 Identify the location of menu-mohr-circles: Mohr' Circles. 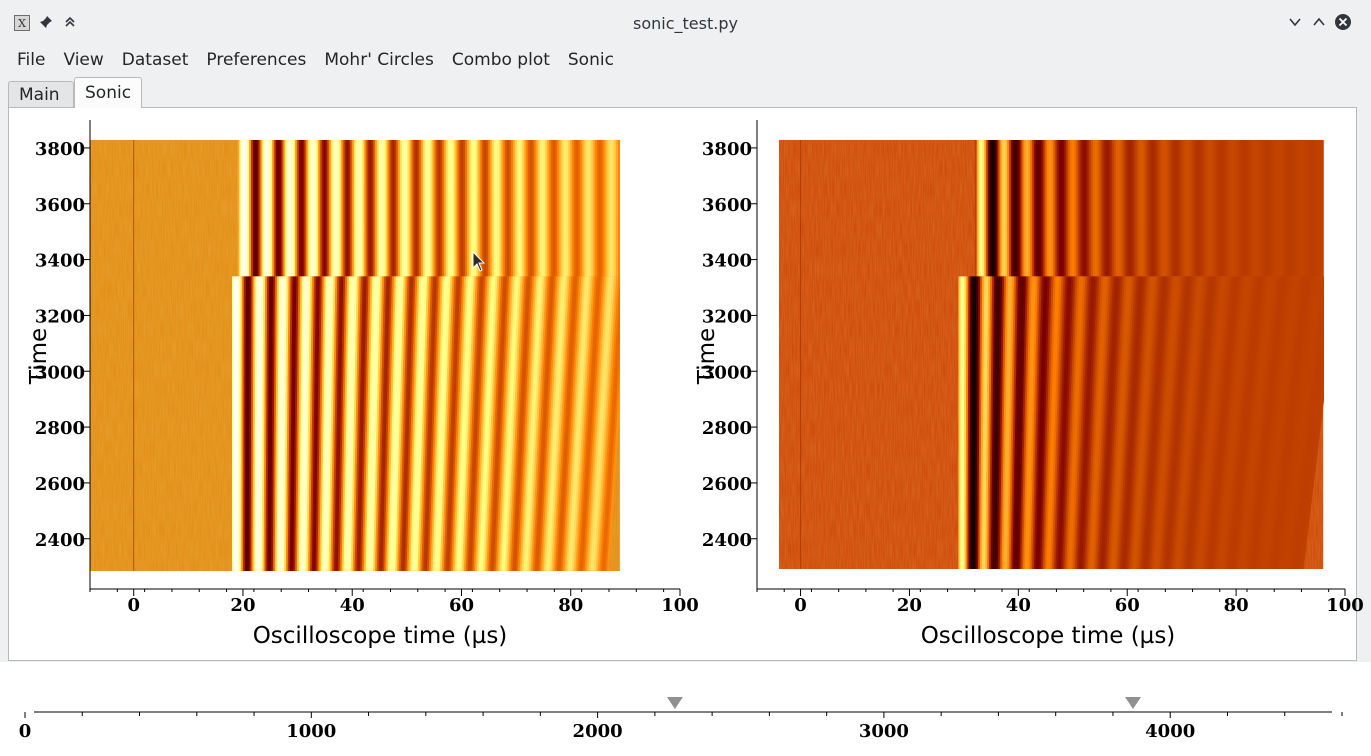
(379, 60).